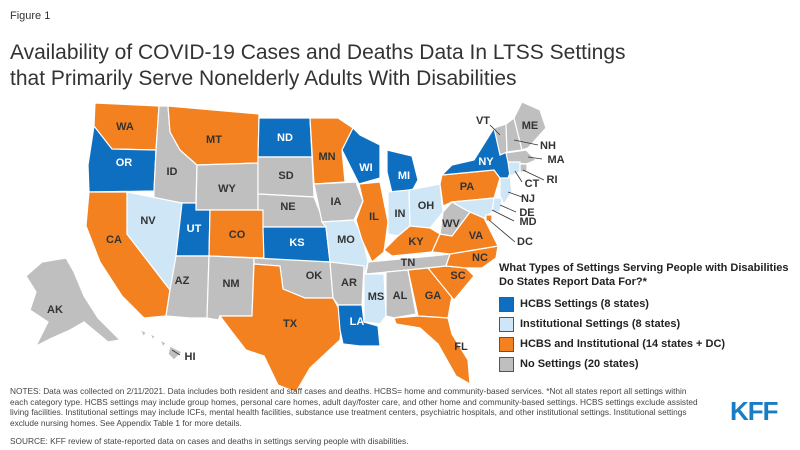 Image resolution: width=800 pixels, height=450 pixels. Describe the element at coordinates (374, 217) in the screenshot. I see `label-IL: IL` at that location.